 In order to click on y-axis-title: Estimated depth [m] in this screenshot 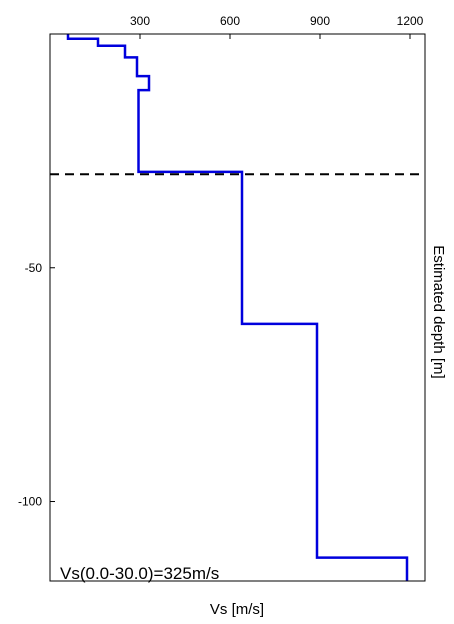, I will do `click(438, 311)`.